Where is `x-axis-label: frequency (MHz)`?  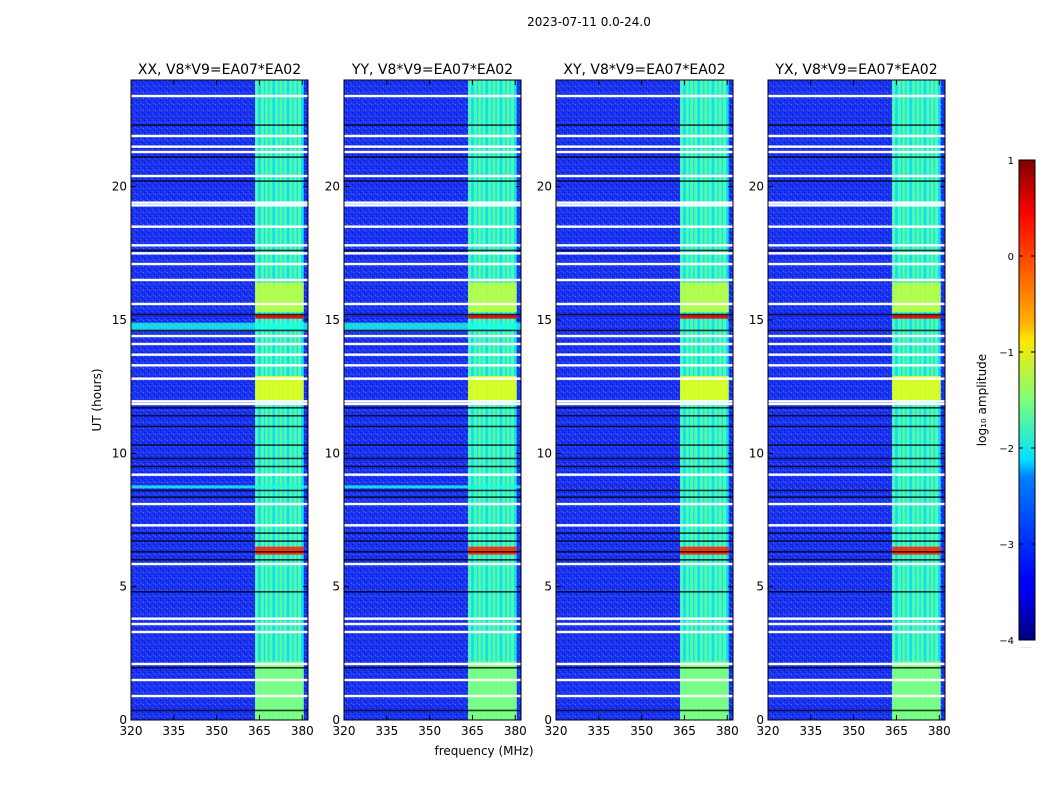 x-axis-label: frequency (MHz) is located at coordinates (483, 751).